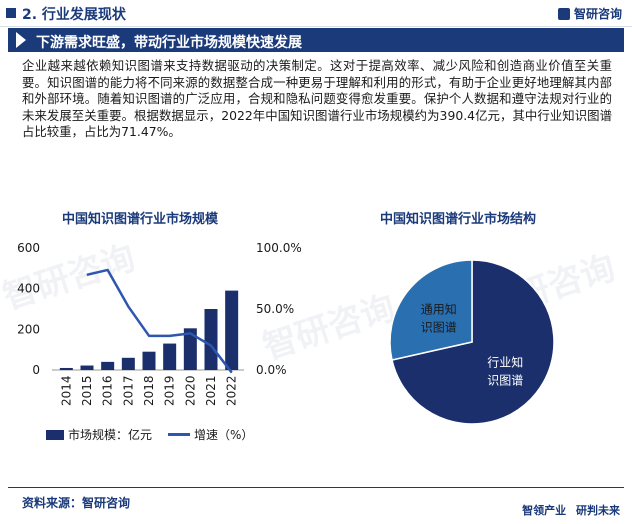  Describe the element at coordinates (55, 435) in the screenshot. I see `legend-bar-swatch` at that location.